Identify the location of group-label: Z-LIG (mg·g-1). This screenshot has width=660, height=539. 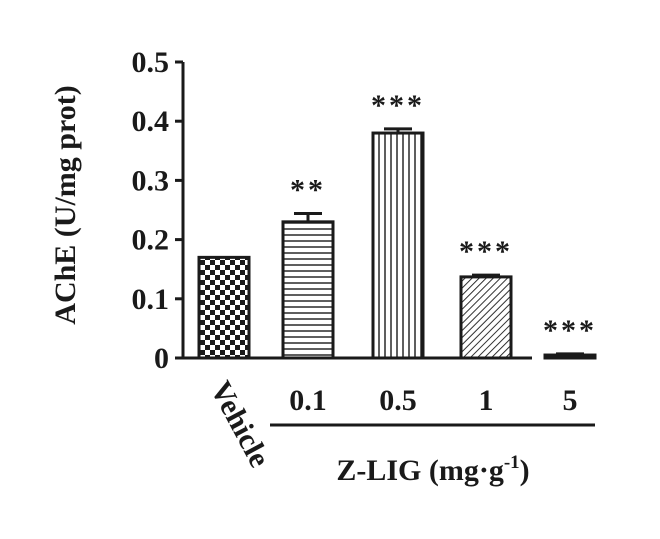
(432, 469).